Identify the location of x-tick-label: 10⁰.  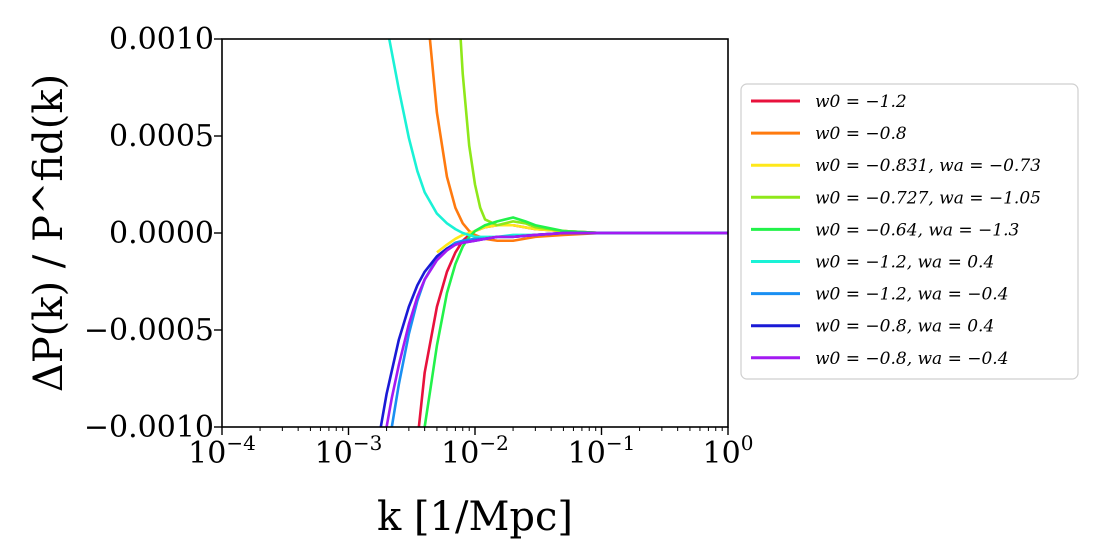
(728, 451).